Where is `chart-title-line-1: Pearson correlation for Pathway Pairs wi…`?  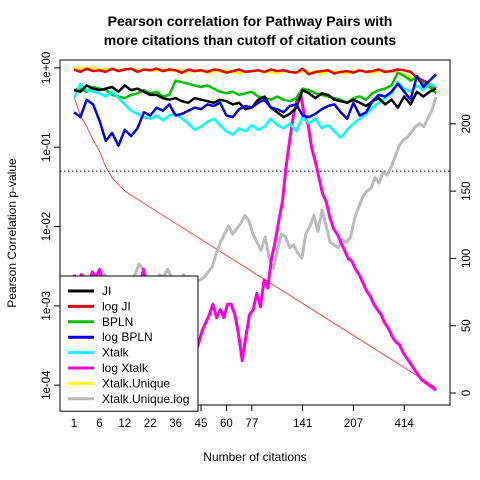 chart-title-line-1: Pearson correlation for Pathway Pairs wi… is located at coordinates (250, 21).